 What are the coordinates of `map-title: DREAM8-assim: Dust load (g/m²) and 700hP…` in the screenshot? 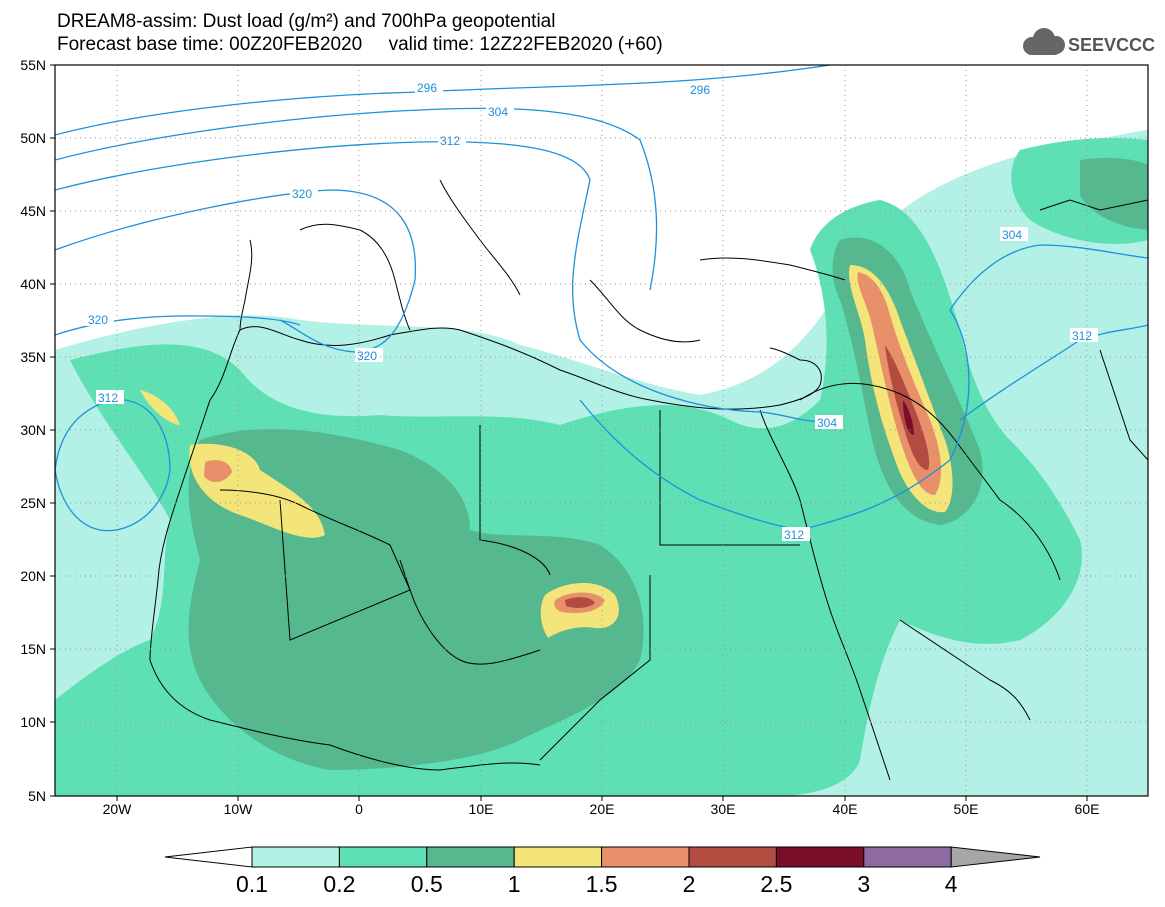 It's located at (306, 21).